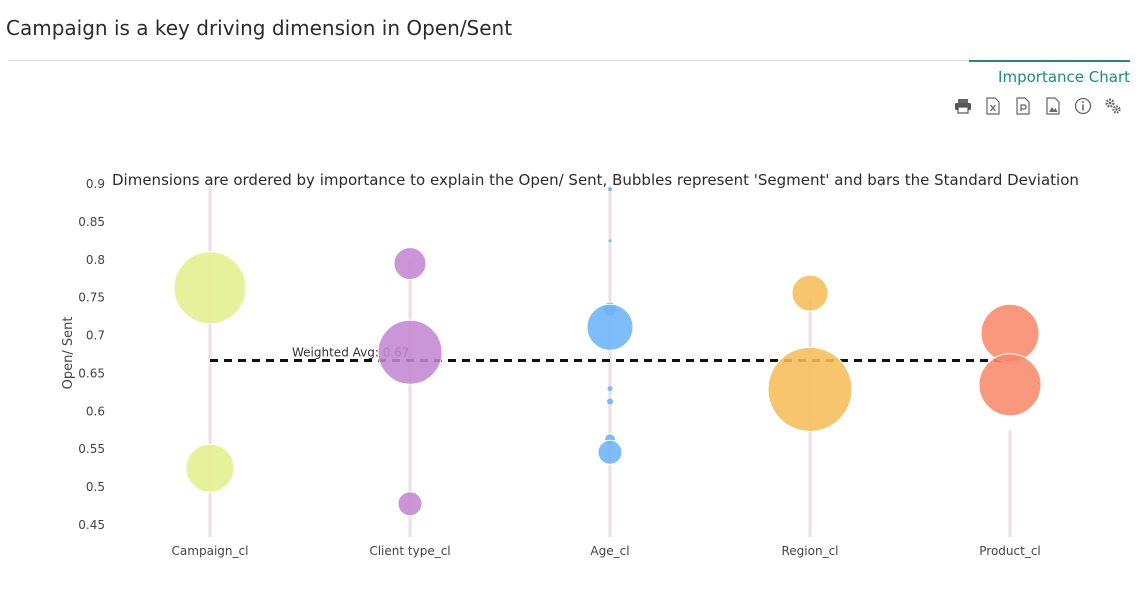 This screenshot has height=591, width=1145. I want to click on y-tick-label: 0.8, so click(95, 260).